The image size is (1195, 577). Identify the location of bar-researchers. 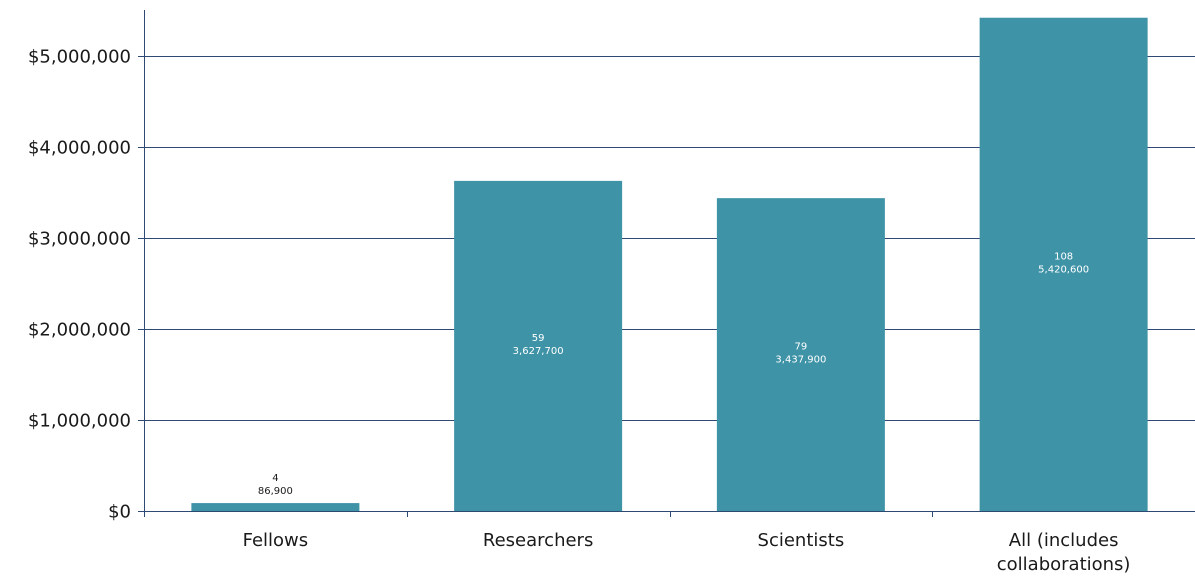
(538, 345).